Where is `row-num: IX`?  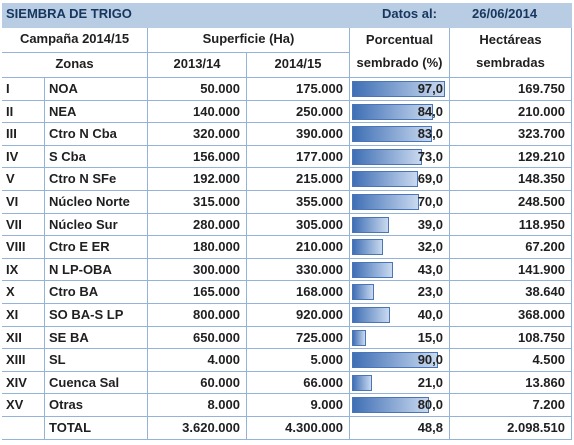
row-num: IX is located at coordinates (23, 270).